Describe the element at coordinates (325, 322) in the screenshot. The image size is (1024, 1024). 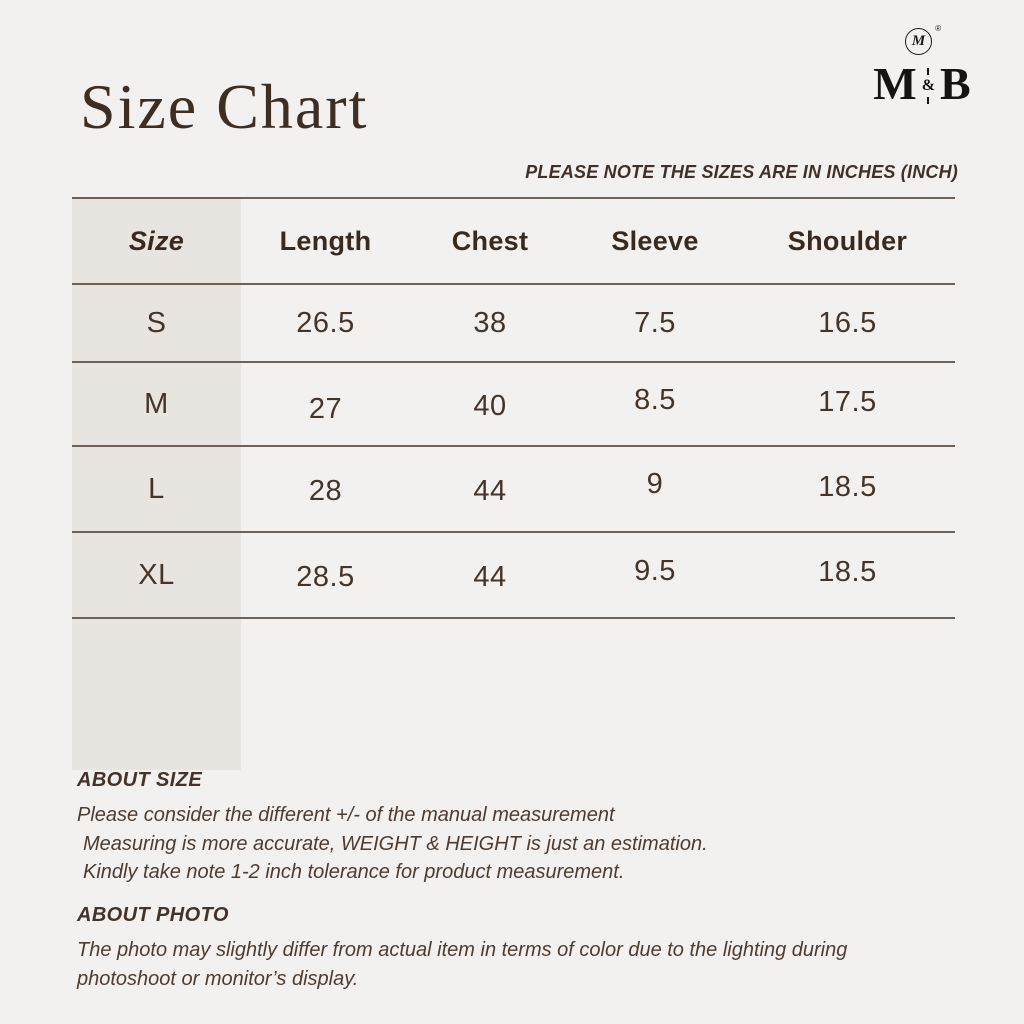
I see `length-cell: 26.5` at that location.